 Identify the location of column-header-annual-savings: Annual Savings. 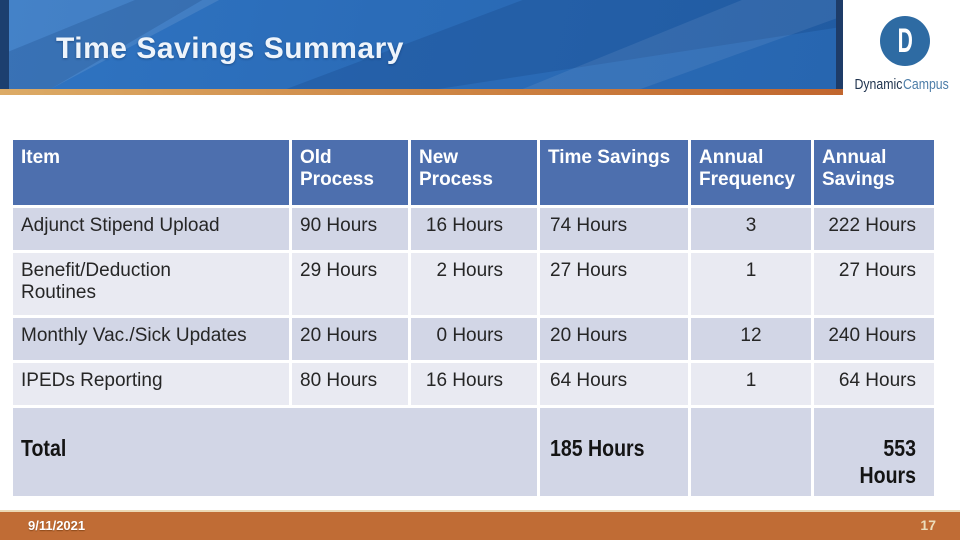
(874, 172).